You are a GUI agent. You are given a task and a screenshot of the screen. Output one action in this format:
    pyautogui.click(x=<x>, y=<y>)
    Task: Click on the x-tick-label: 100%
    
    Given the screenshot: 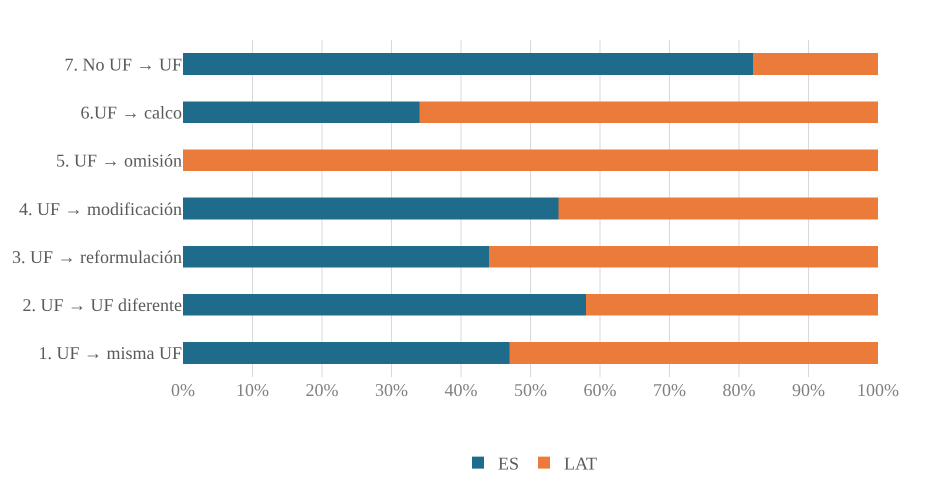 What is the action you would take?
    pyautogui.click(x=878, y=390)
    